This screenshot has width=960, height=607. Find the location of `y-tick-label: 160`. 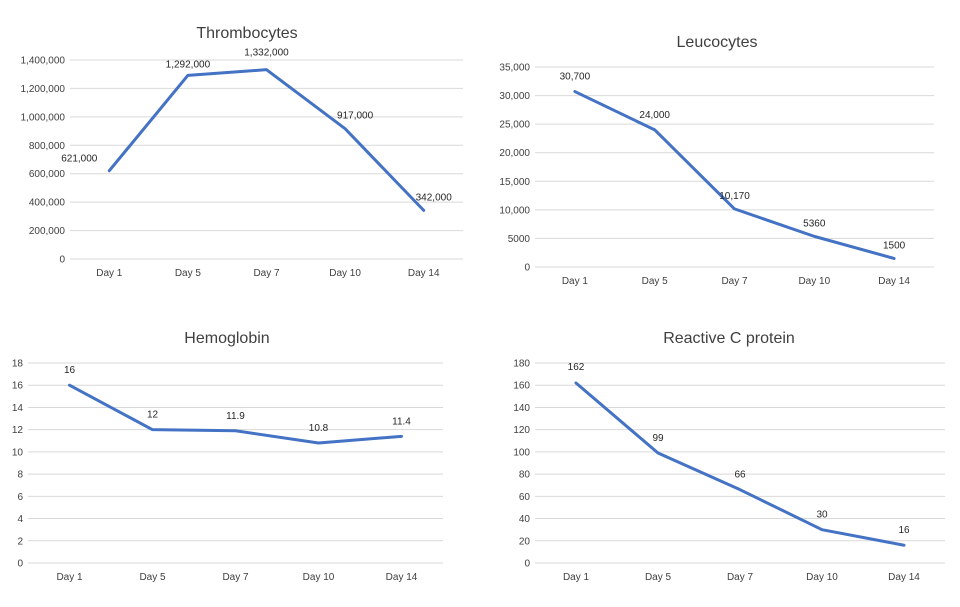

y-tick-label: 160 is located at coordinates (521, 386).